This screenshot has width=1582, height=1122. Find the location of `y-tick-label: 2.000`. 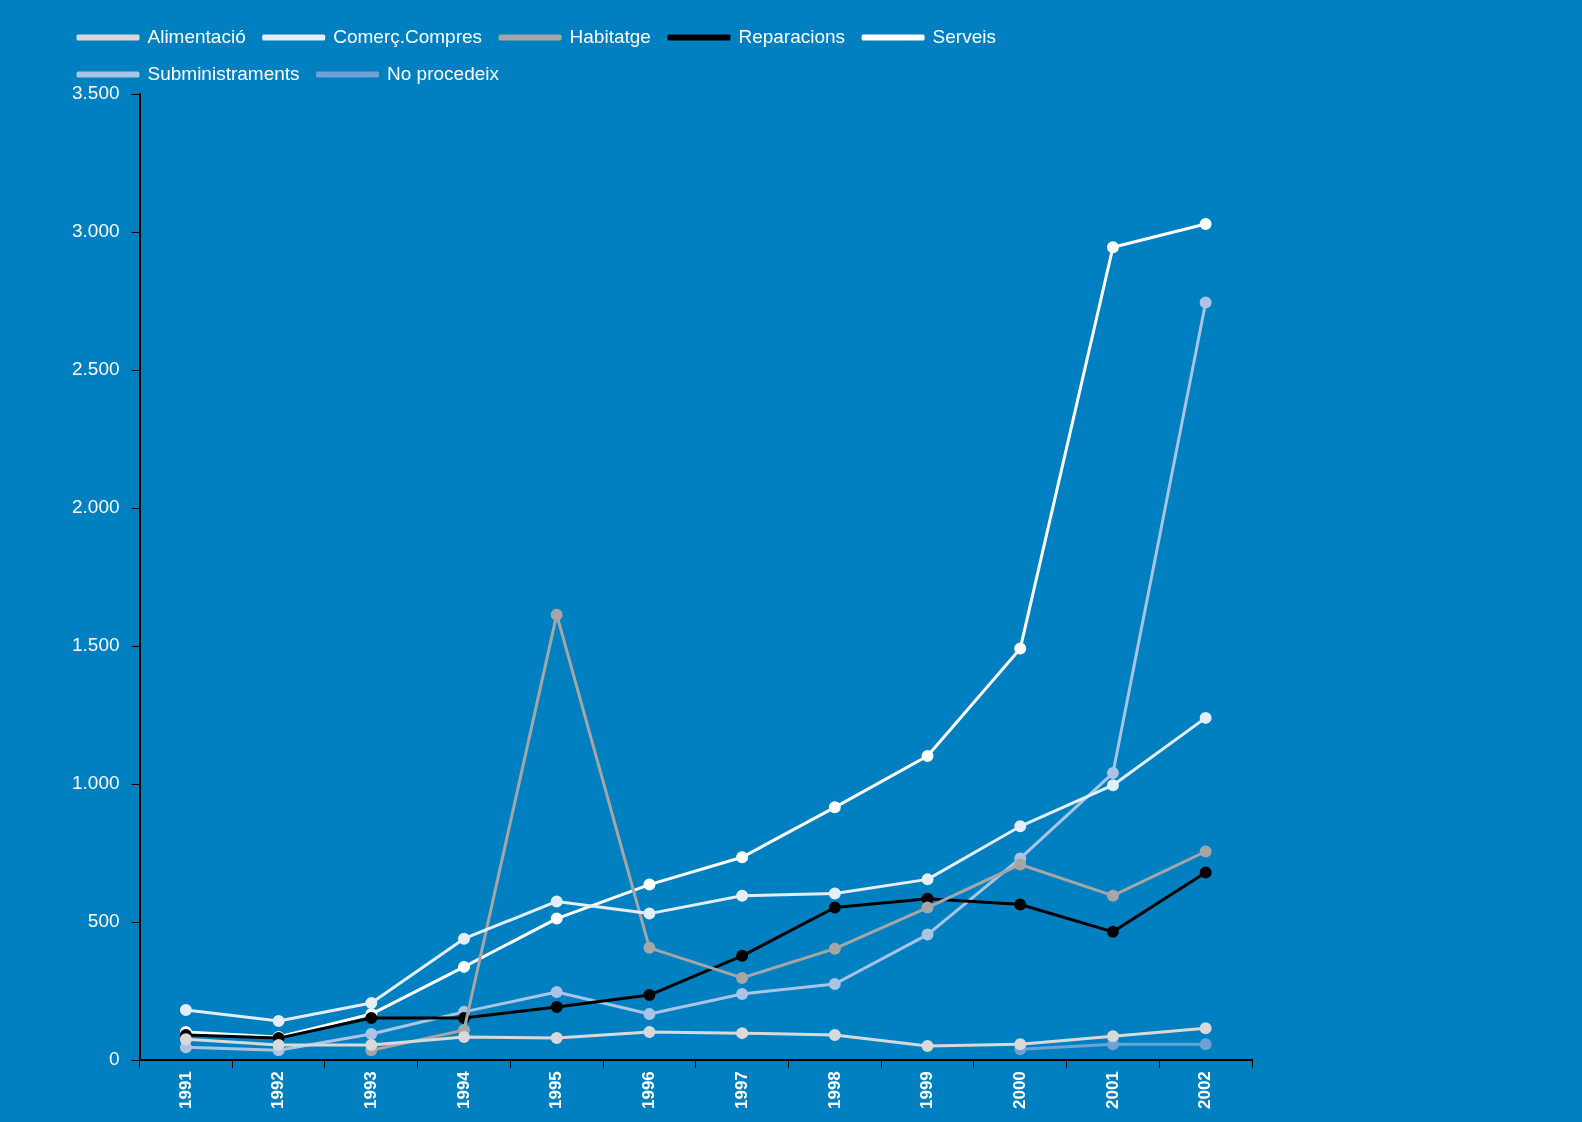

y-tick-label: 2.000 is located at coordinates (96, 507).